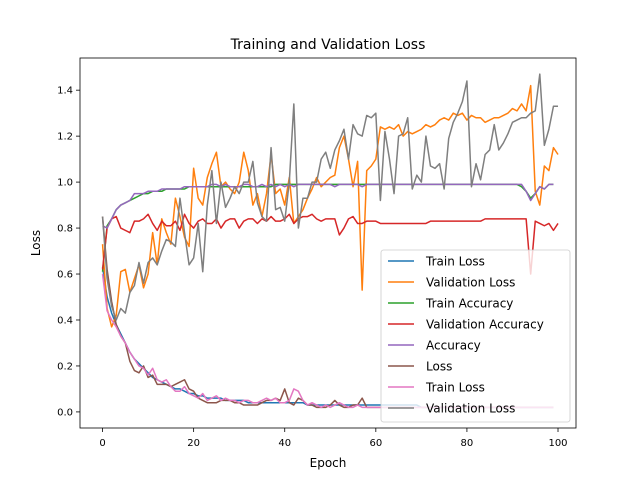  I want to click on legend-label: Accuracy, so click(453, 346).